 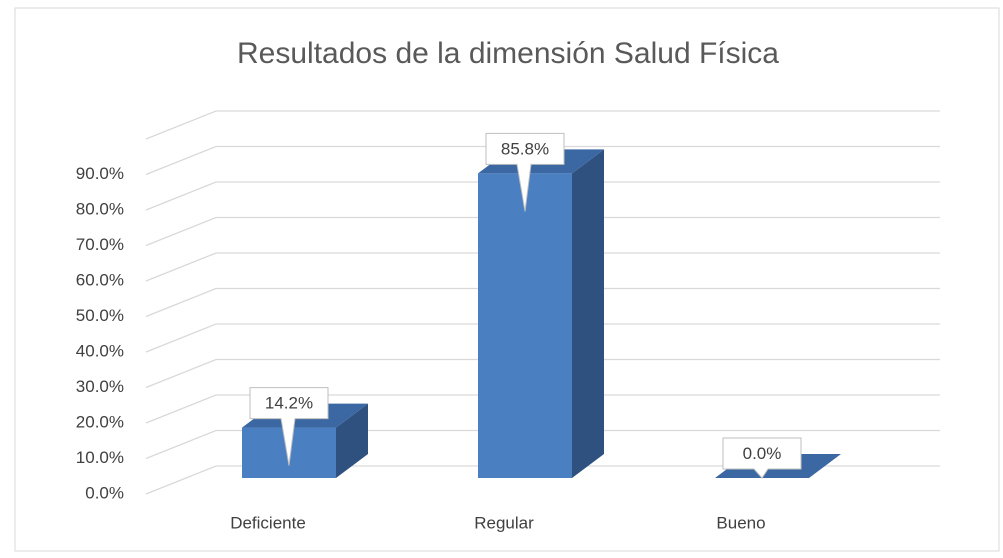 I want to click on x-tick-label: Deficiente, so click(x=268, y=522).